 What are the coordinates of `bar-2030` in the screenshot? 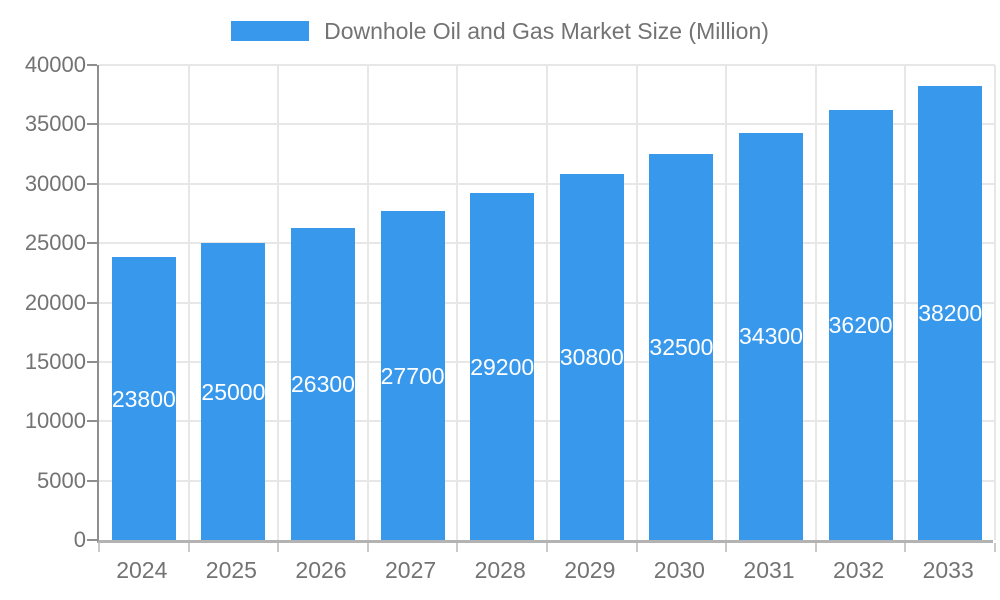 It's located at (681, 347).